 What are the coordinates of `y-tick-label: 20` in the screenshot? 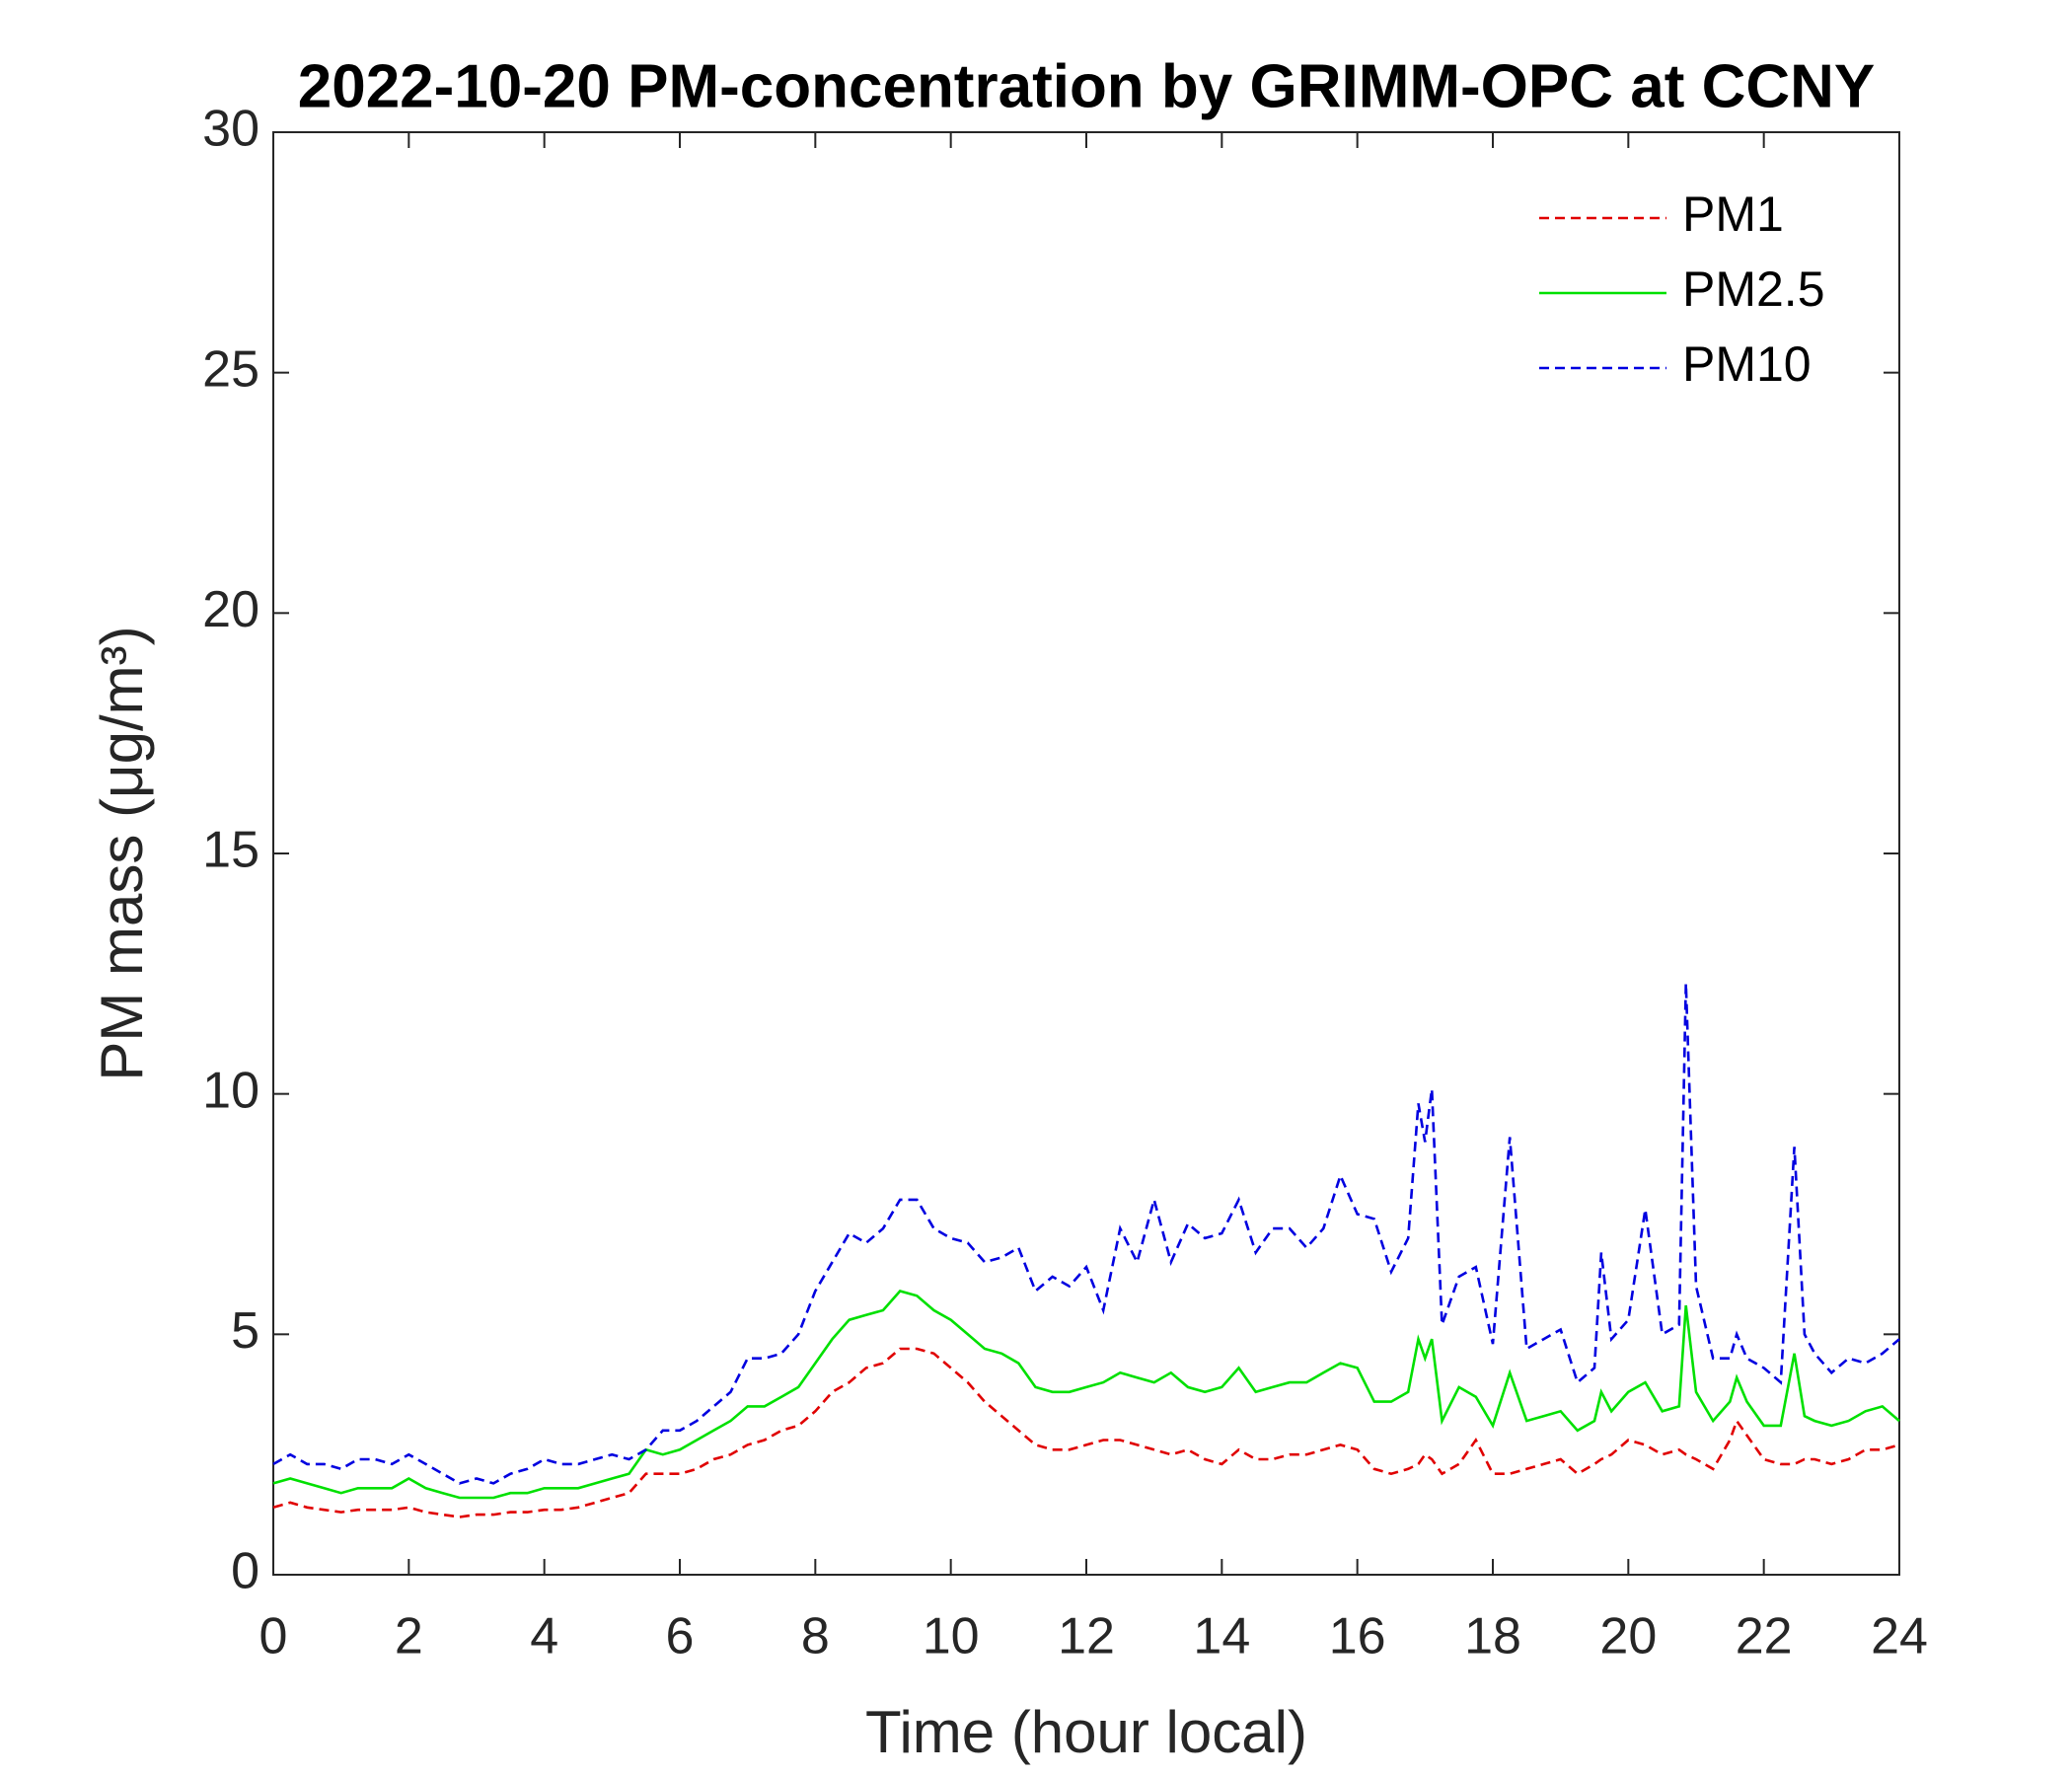 It's located at (230, 610).